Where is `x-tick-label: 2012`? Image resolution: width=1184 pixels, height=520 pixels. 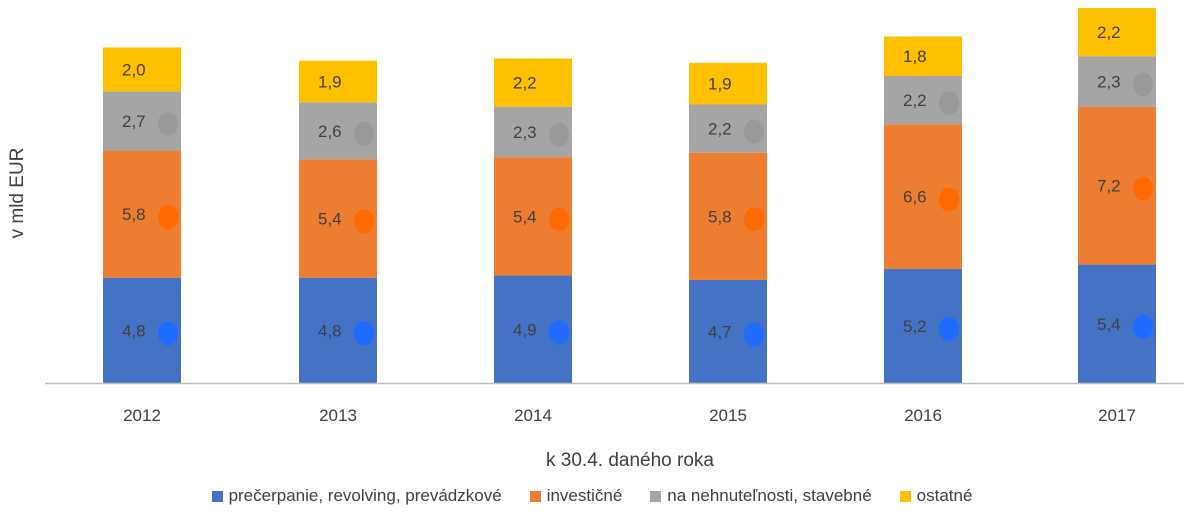 x-tick-label: 2012 is located at coordinates (142, 415).